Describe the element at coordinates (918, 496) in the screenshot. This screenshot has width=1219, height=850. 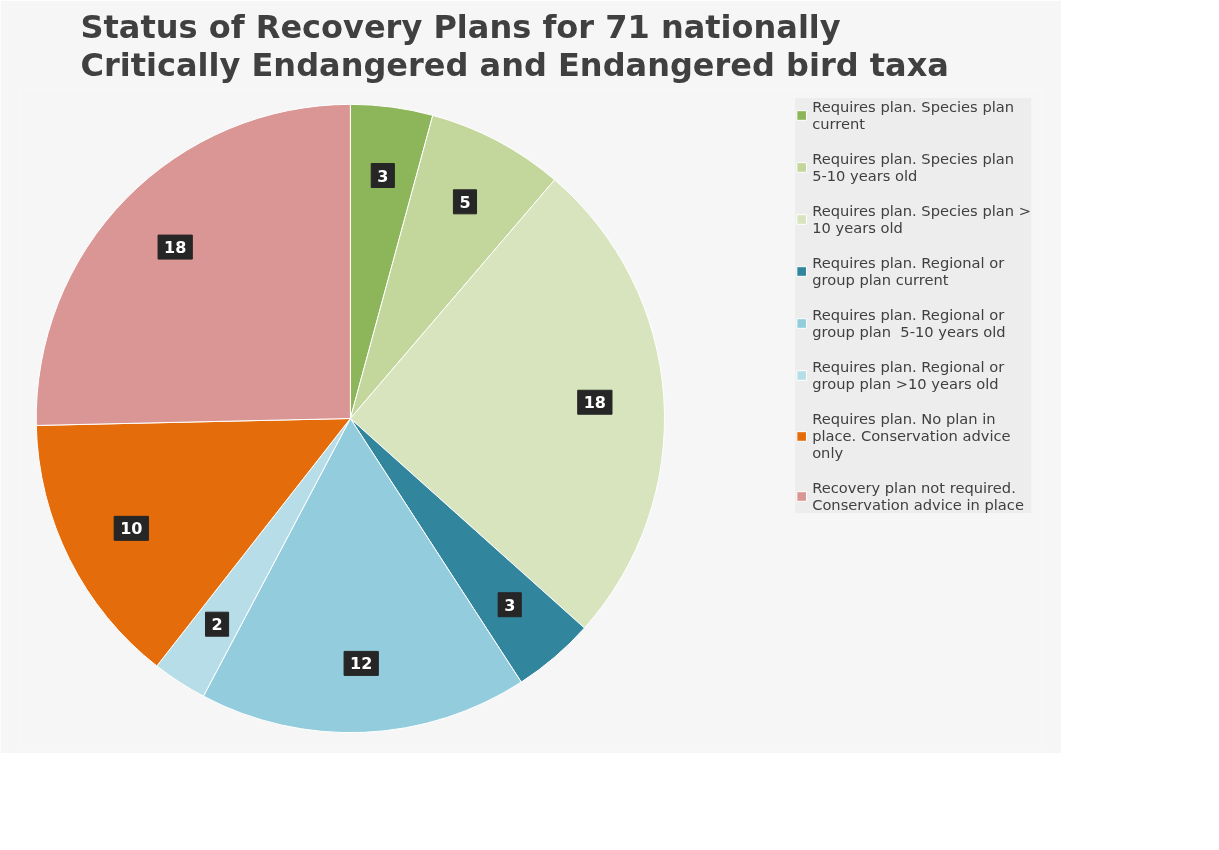
I see `legend-label: Recovery plan not required. Conservation advice in place` at that location.